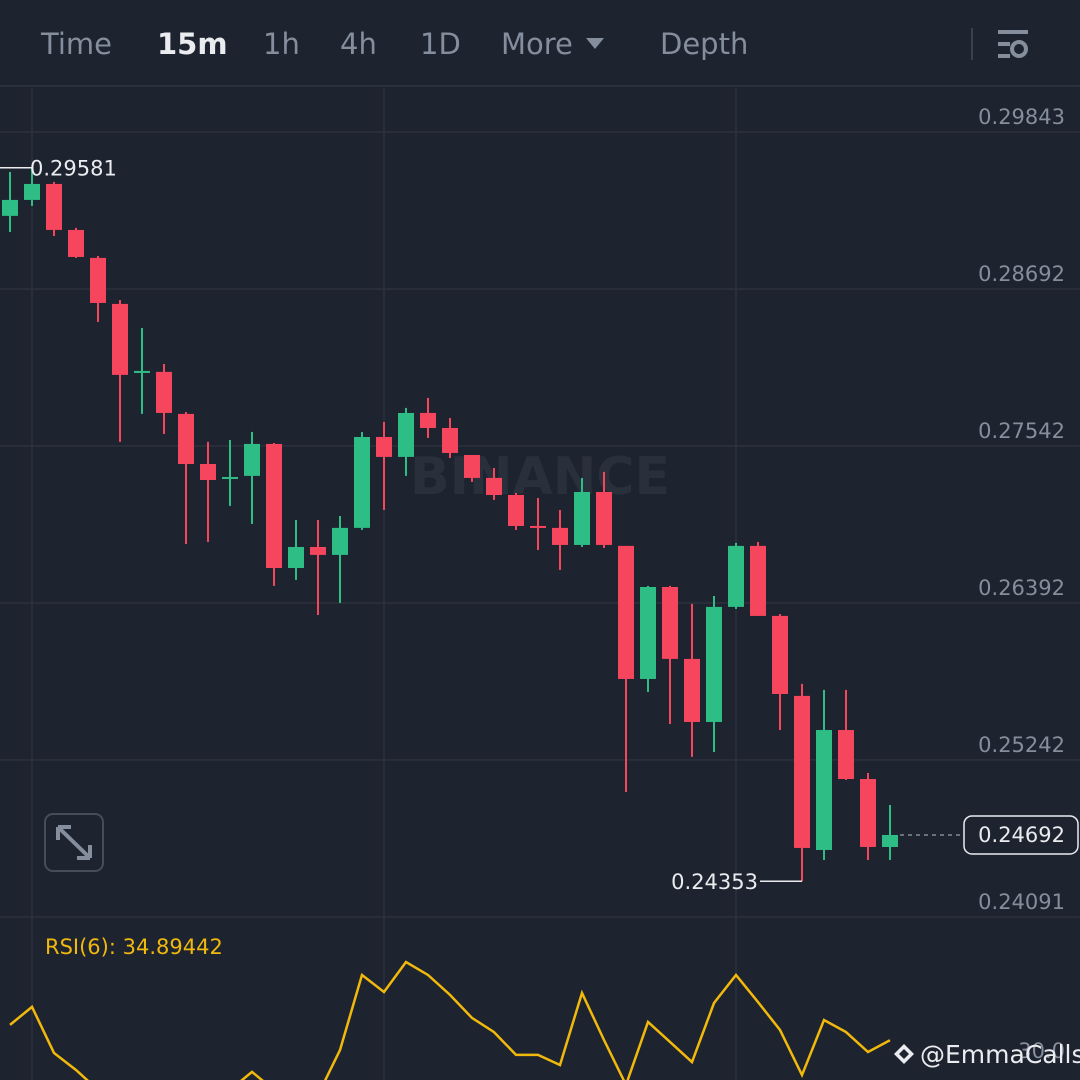 The height and width of the screenshot is (1080, 1080). What do you see at coordinates (704, 44) in the screenshot?
I see `tab: Depth` at bounding box center [704, 44].